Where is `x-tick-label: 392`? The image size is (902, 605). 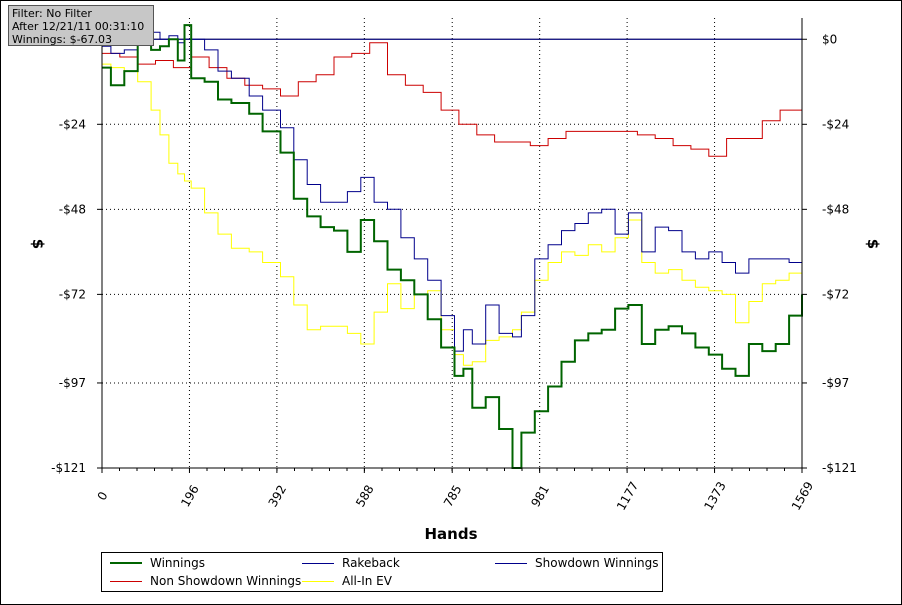 x-tick-label: 392 is located at coordinates (278, 496).